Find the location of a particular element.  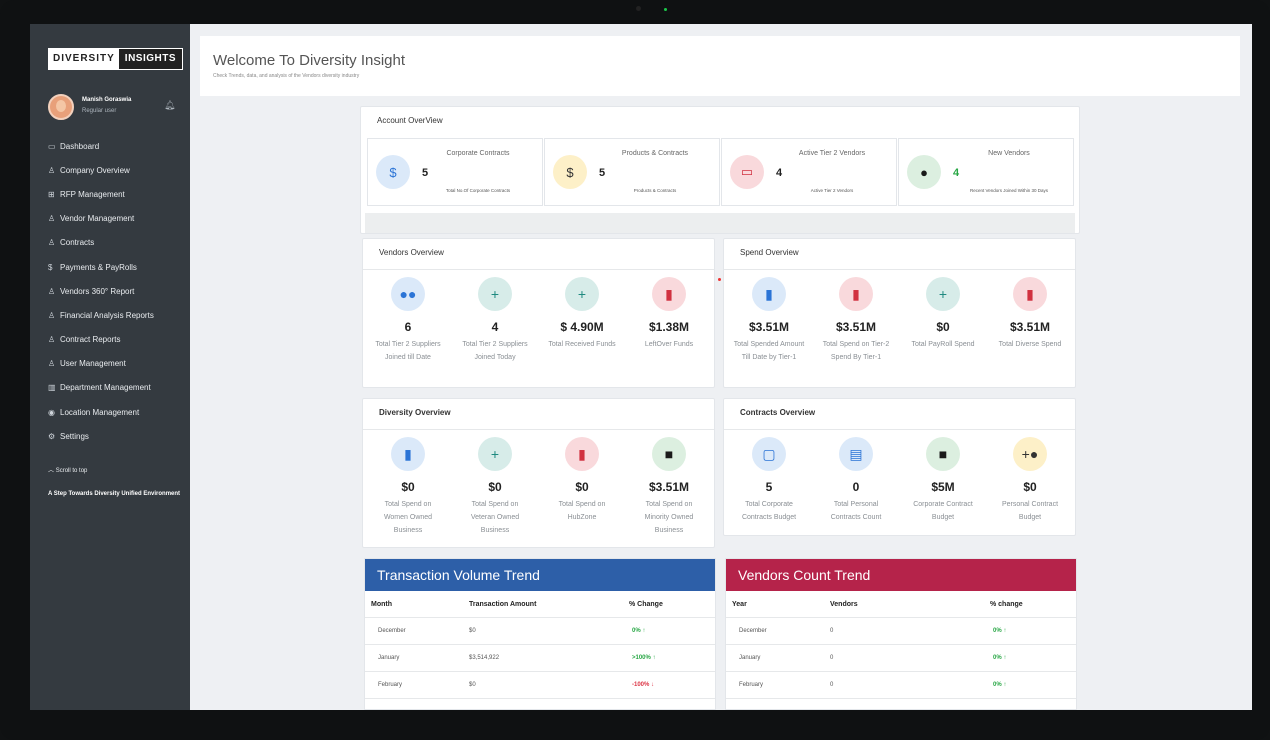

dollar-icon: $ is located at coordinates (50, 267).